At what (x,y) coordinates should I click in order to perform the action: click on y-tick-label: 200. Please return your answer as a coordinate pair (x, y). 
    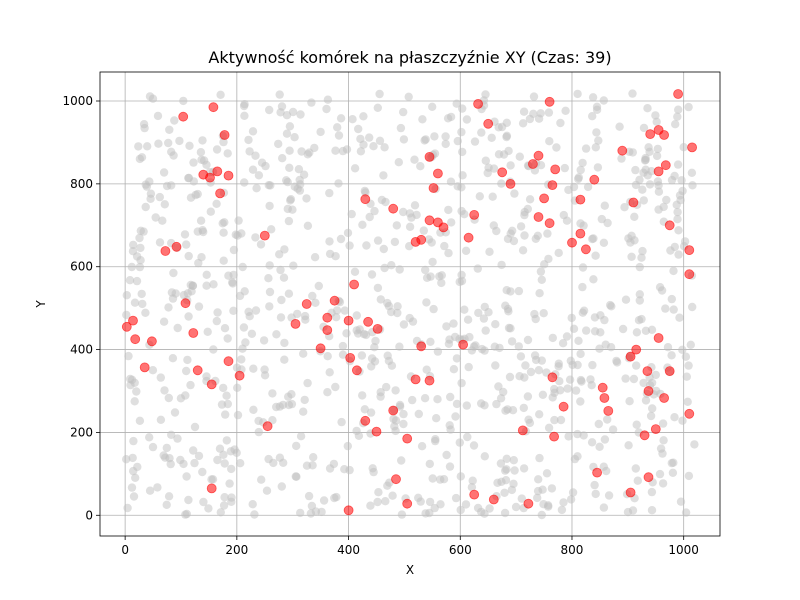
    Looking at the image, I should click on (81, 432).